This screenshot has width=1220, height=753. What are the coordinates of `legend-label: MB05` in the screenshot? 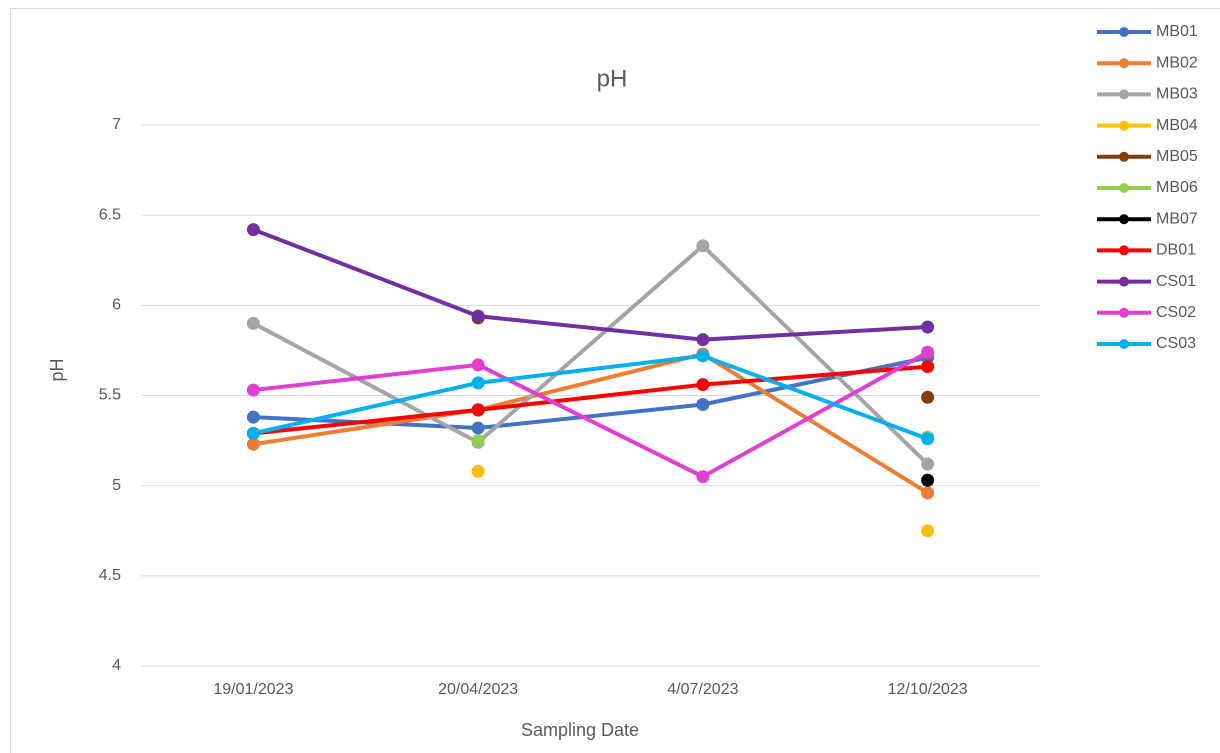 It's located at (1177, 156).